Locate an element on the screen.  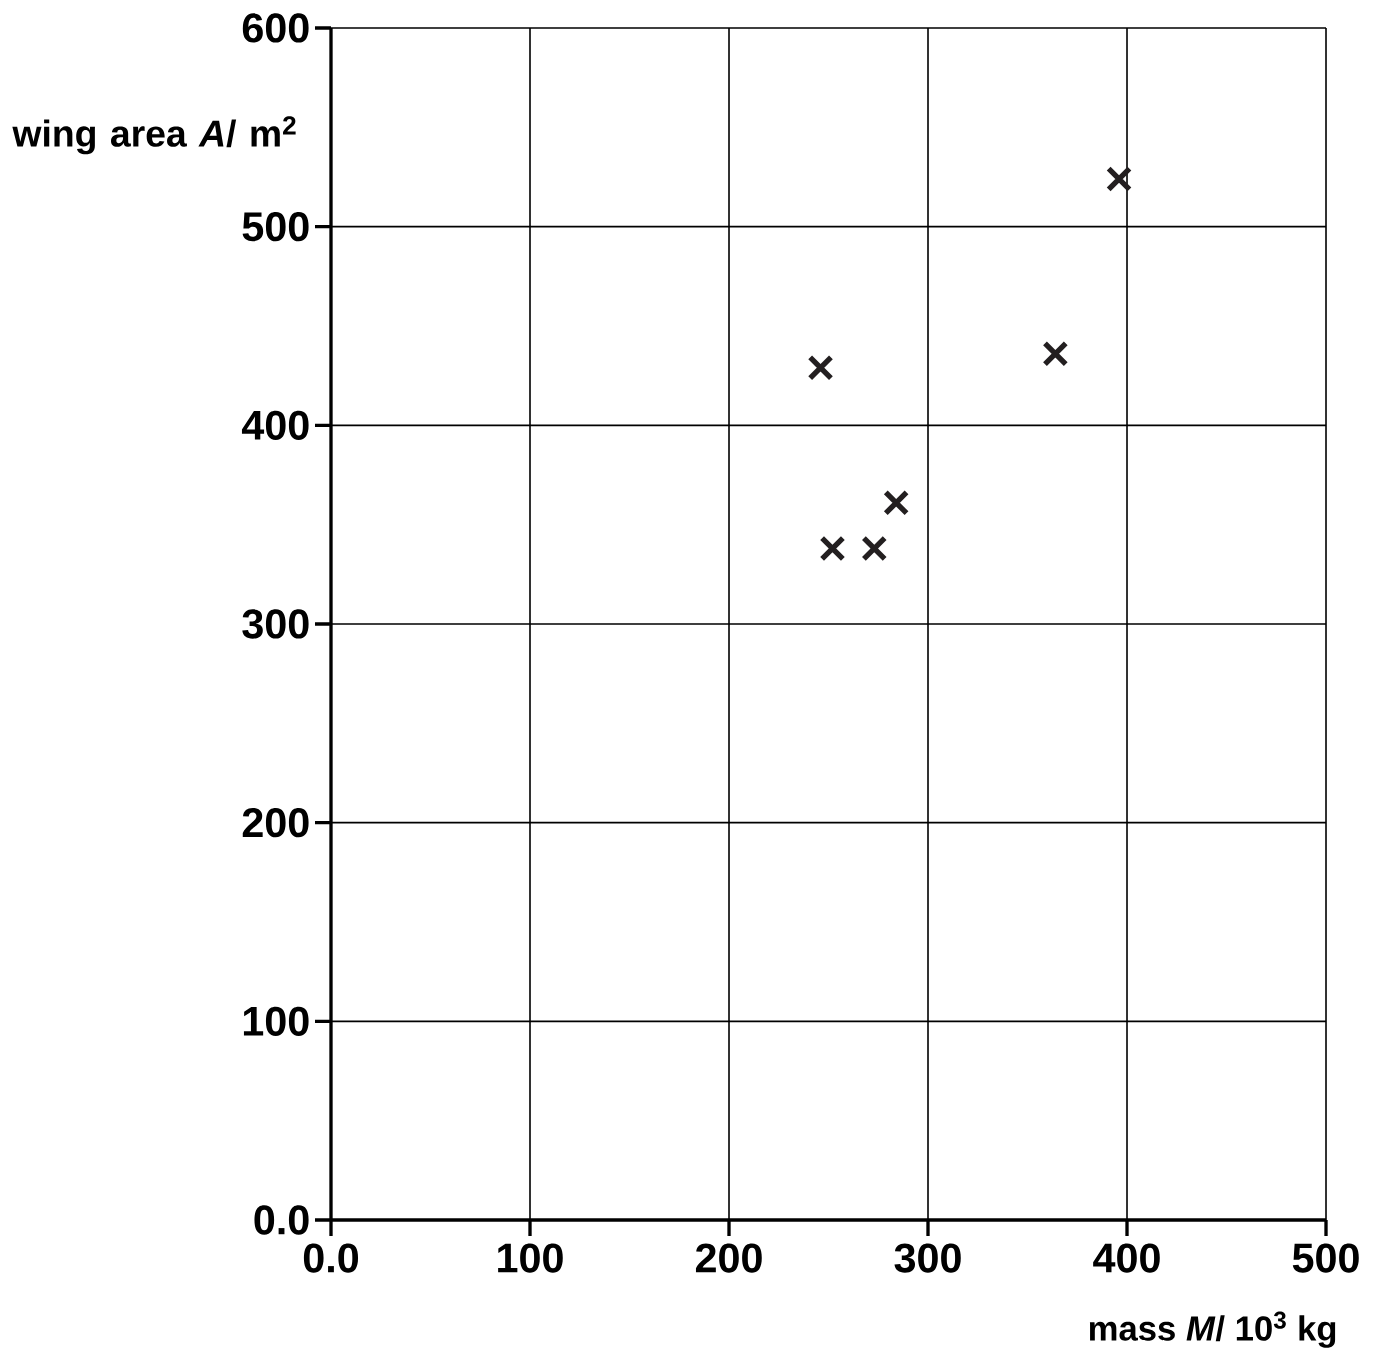
x-tick-label: 100 is located at coordinates (530, 1258).